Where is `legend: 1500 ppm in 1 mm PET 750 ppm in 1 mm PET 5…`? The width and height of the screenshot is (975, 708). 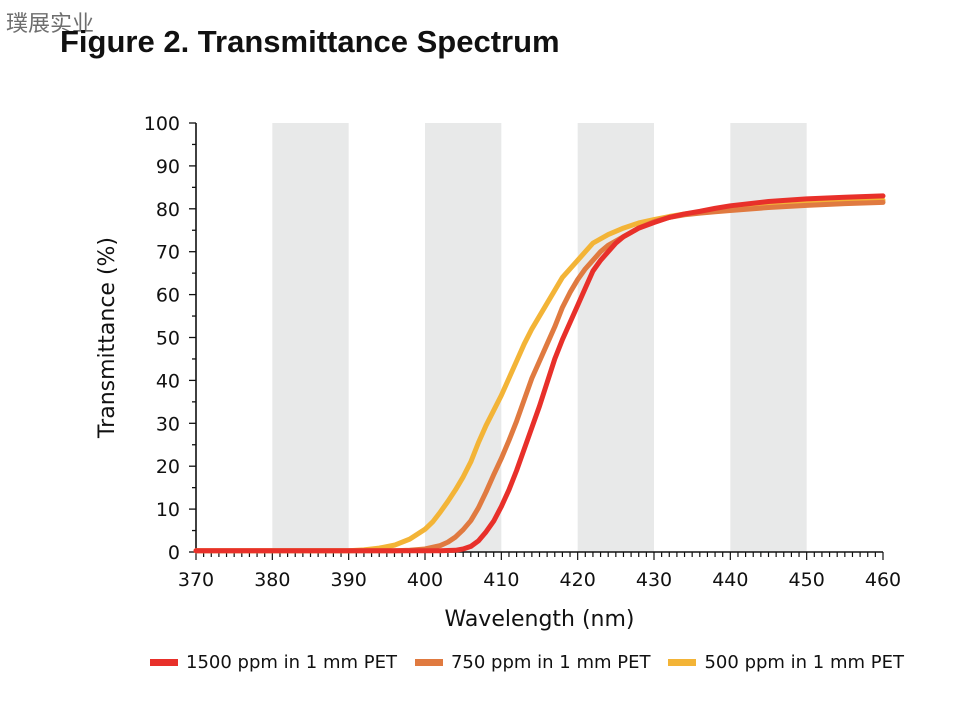 legend: 1500 ppm in 1 mm PET 750 ppm in 1 mm PET 5… is located at coordinates (536, 662).